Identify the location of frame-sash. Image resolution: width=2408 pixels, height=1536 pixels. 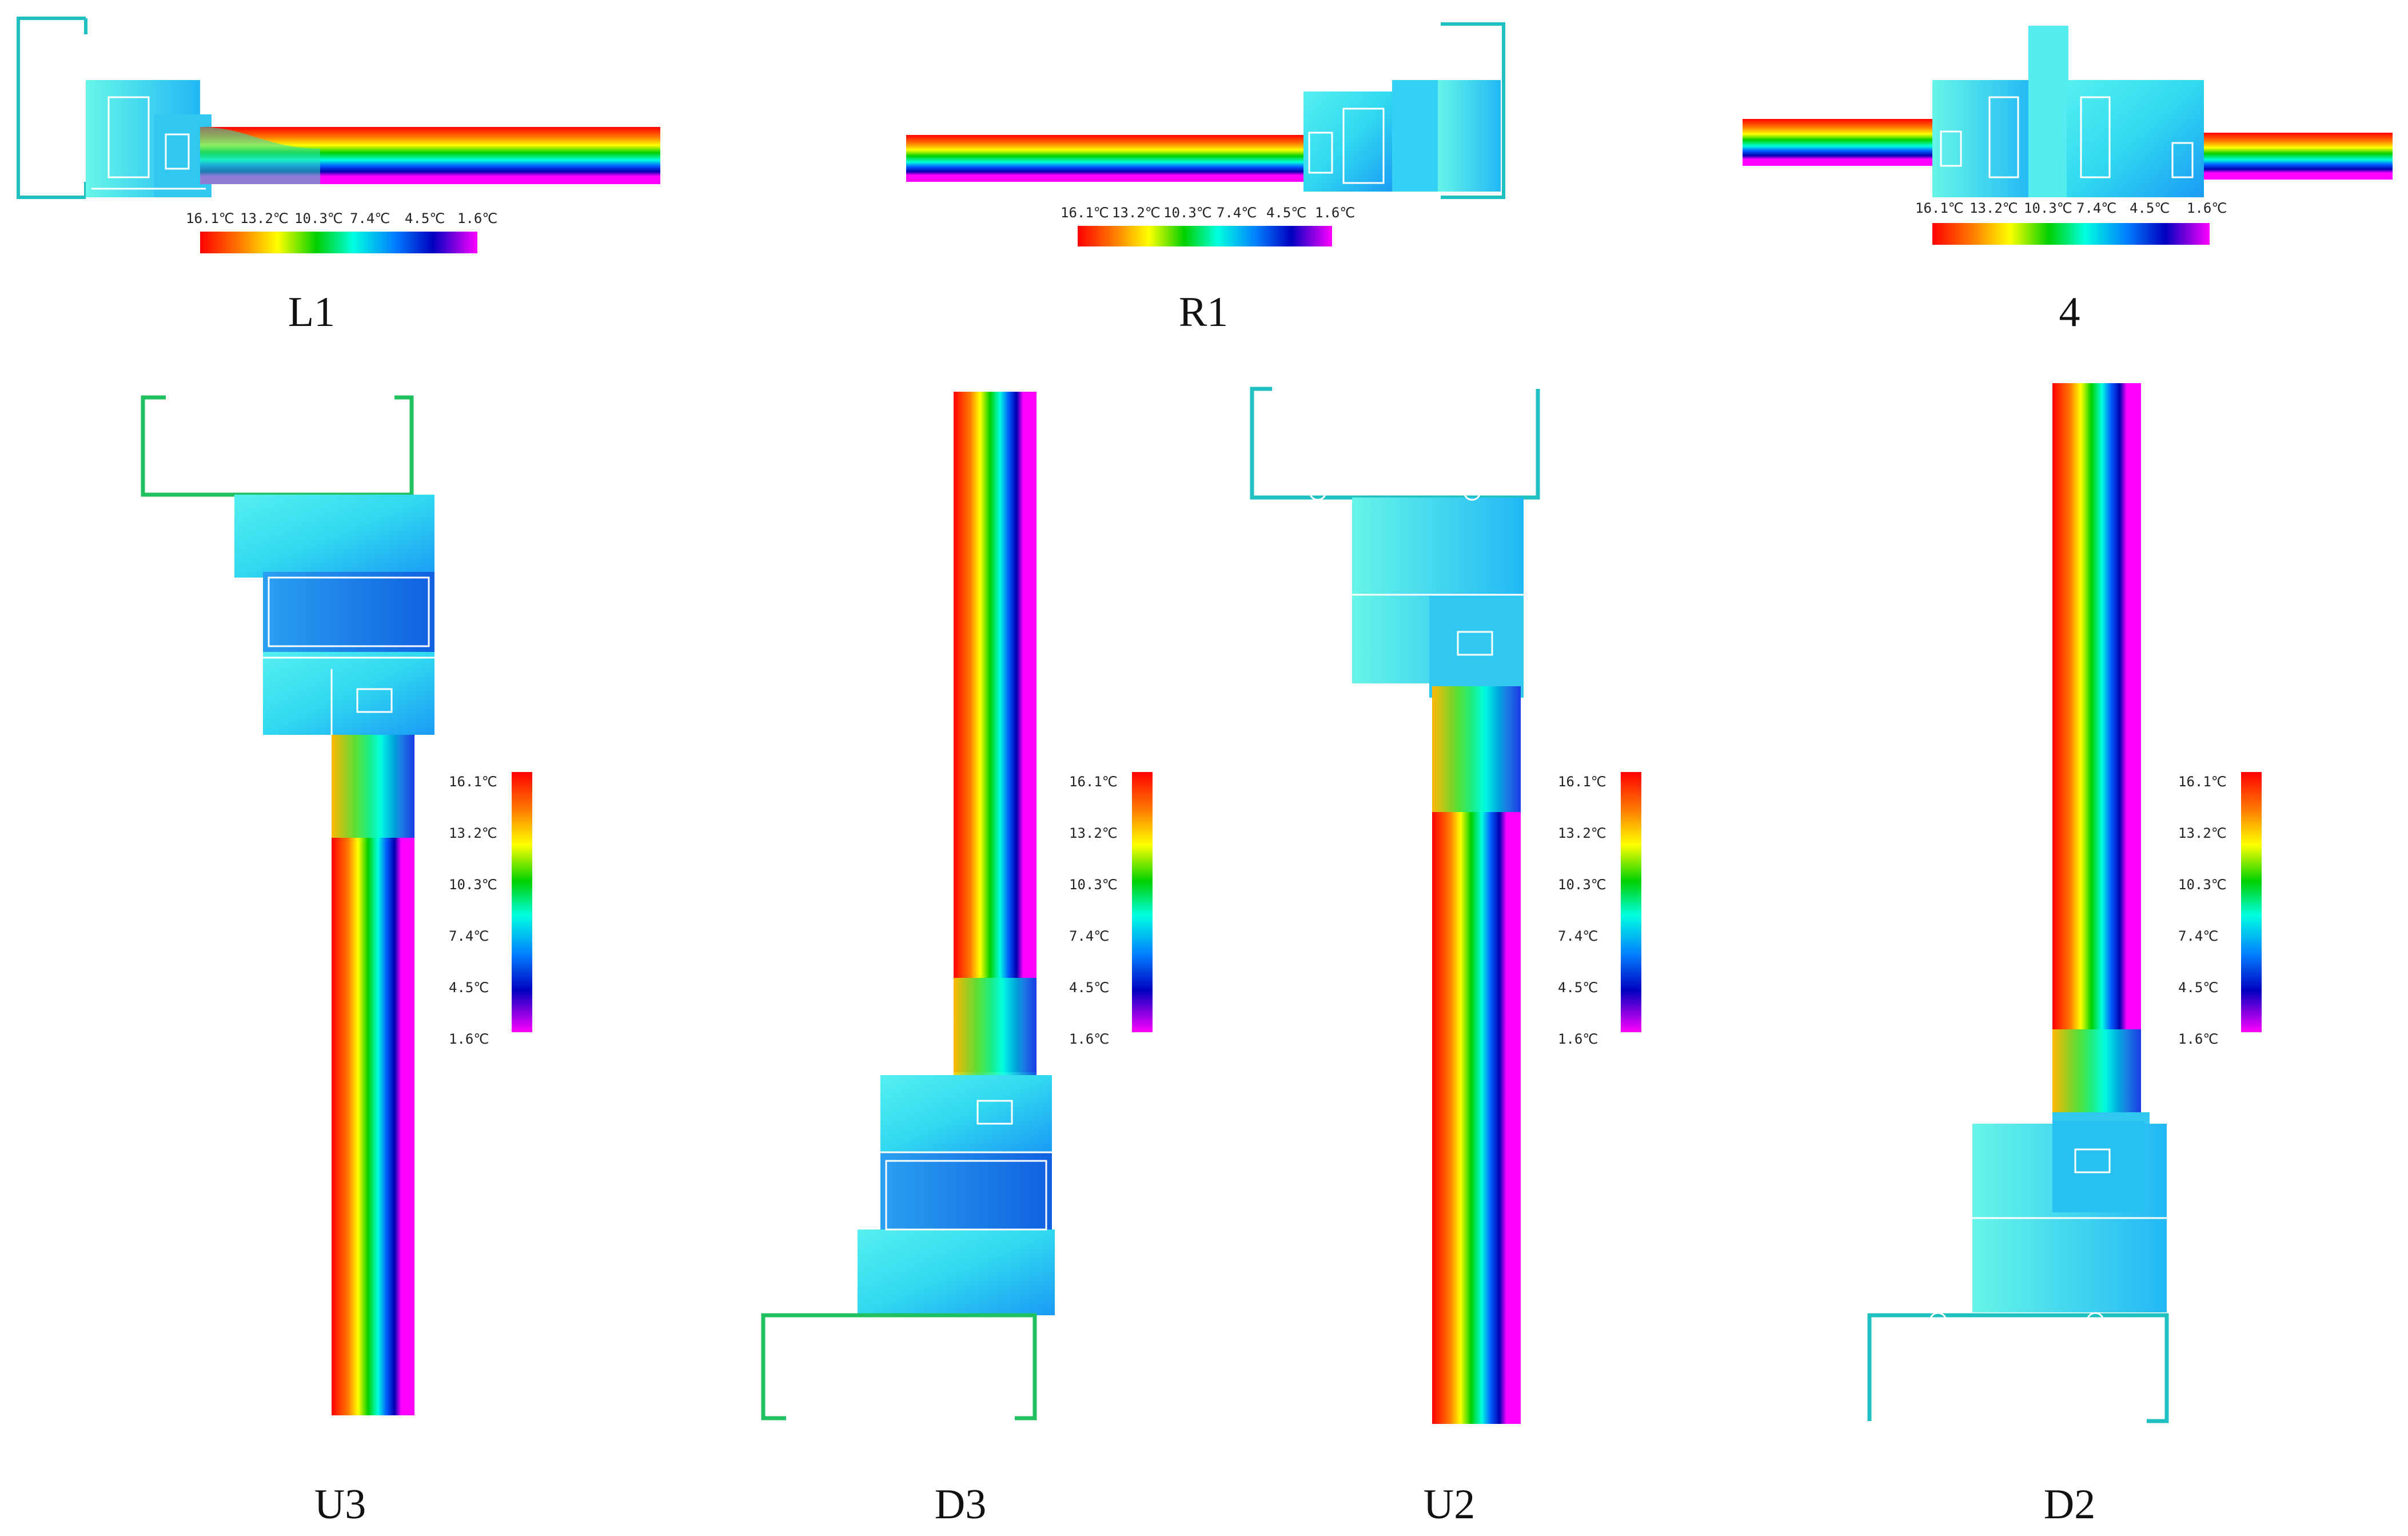
(1349, 141).